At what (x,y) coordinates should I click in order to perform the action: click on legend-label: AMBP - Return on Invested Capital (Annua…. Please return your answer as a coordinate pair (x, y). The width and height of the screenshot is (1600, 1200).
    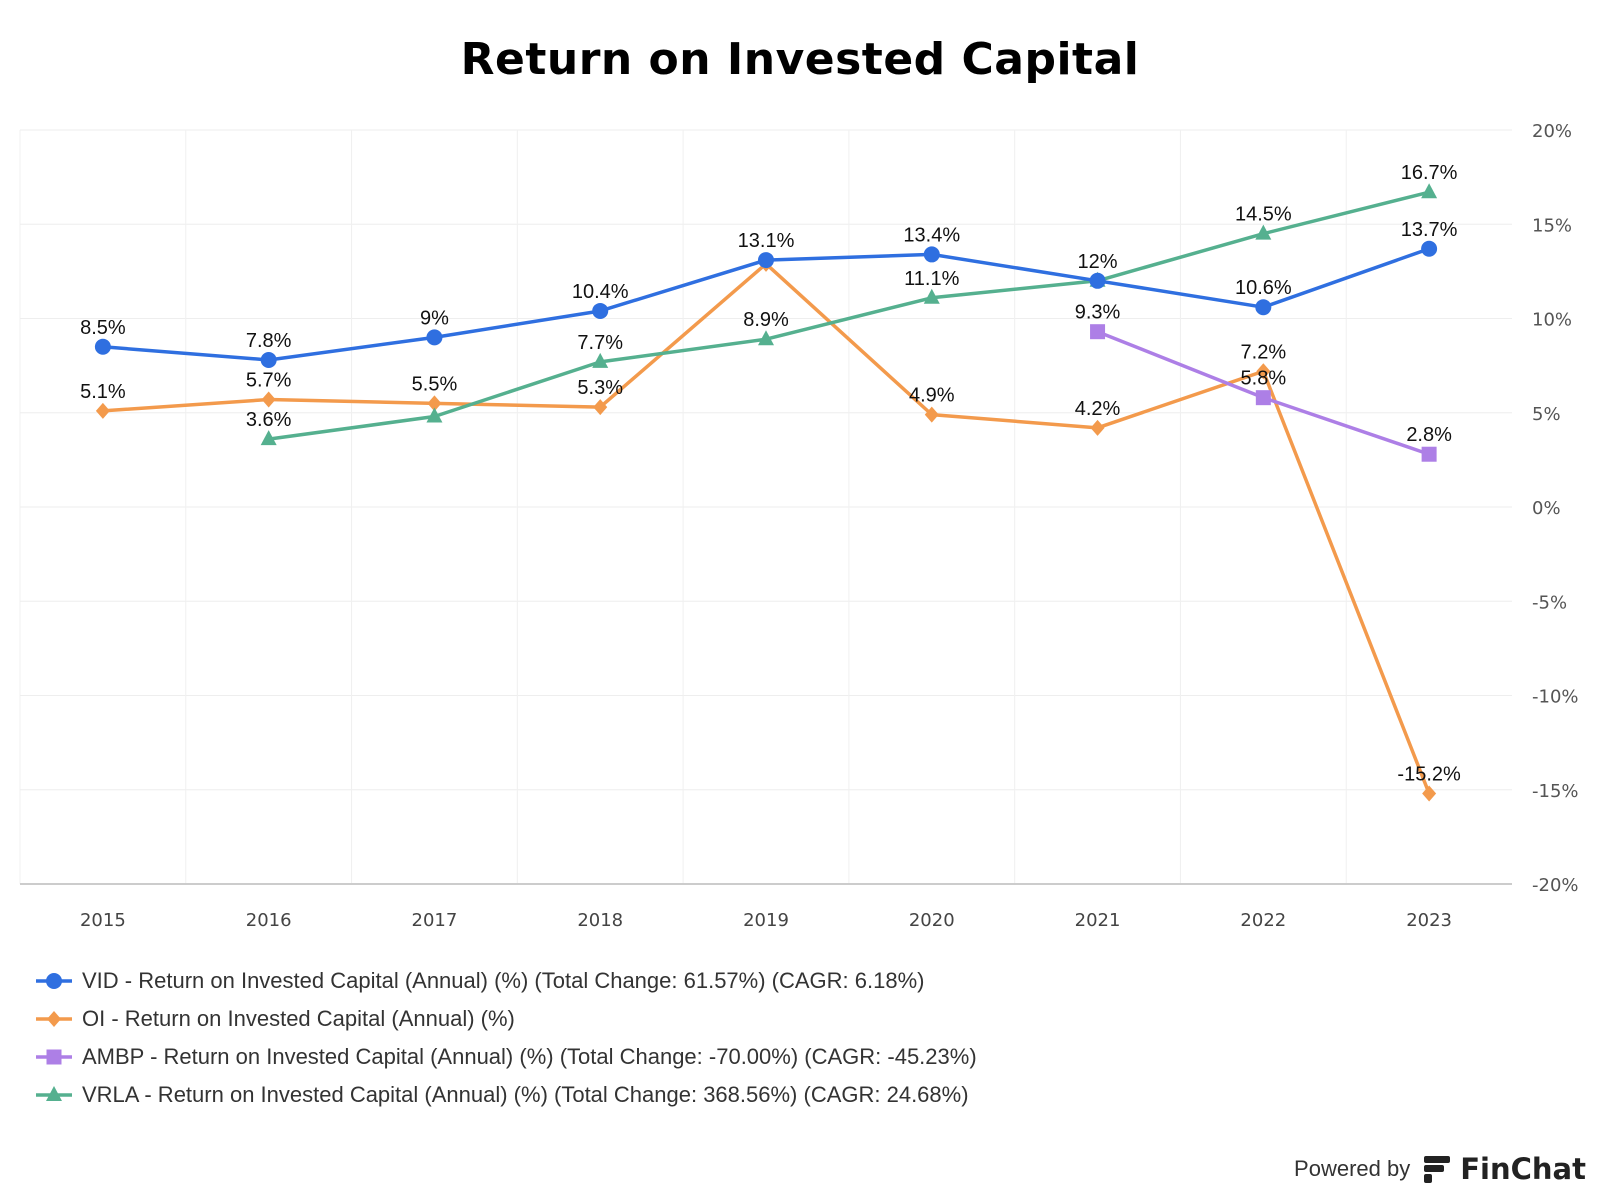
    Looking at the image, I should click on (529, 1056).